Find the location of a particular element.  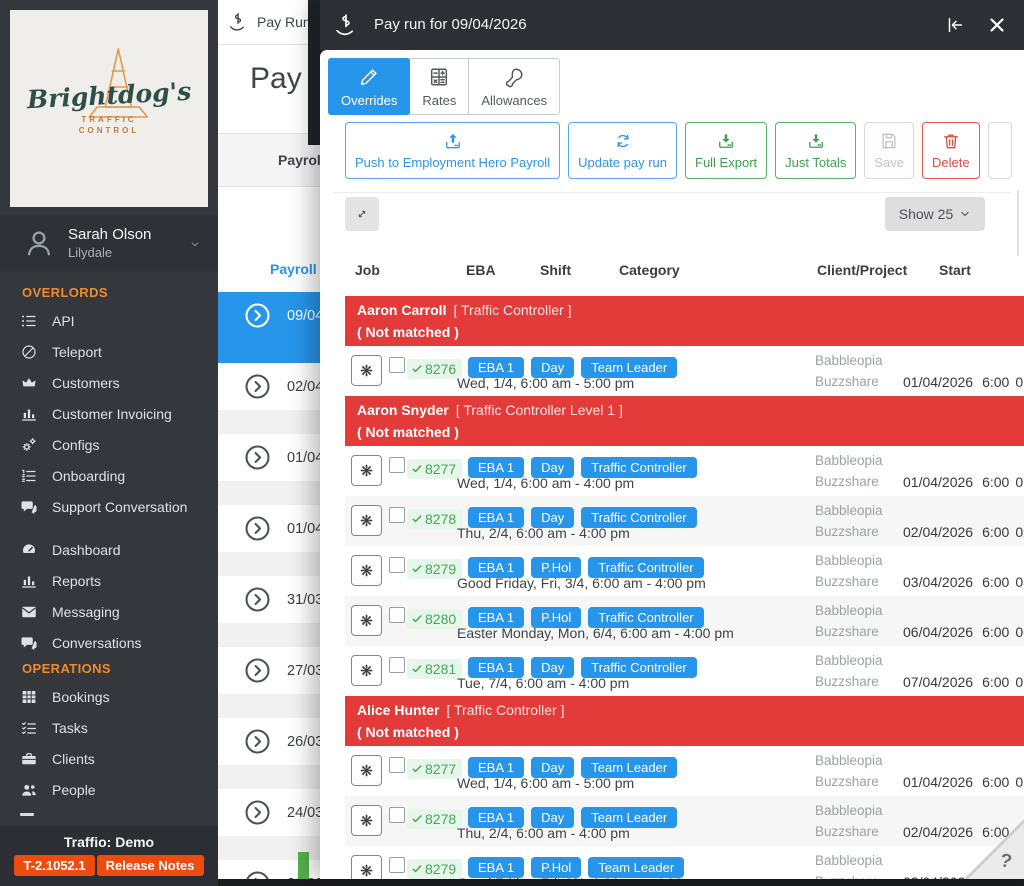

sidebar-item-configs: Configs is located at coordinates (109, 444).